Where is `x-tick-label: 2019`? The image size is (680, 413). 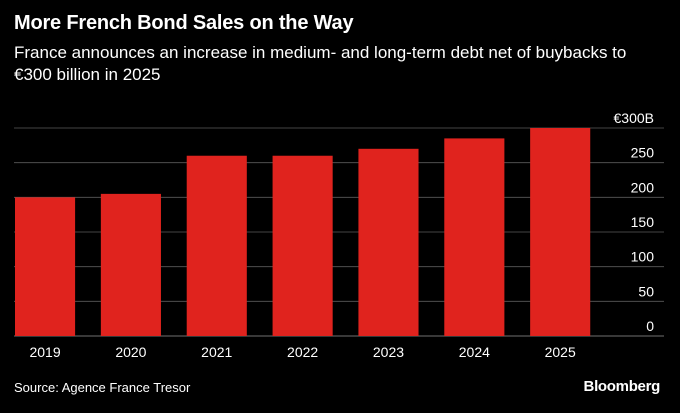
x-tick-label: 2019 is located at coordinates (44, 352).